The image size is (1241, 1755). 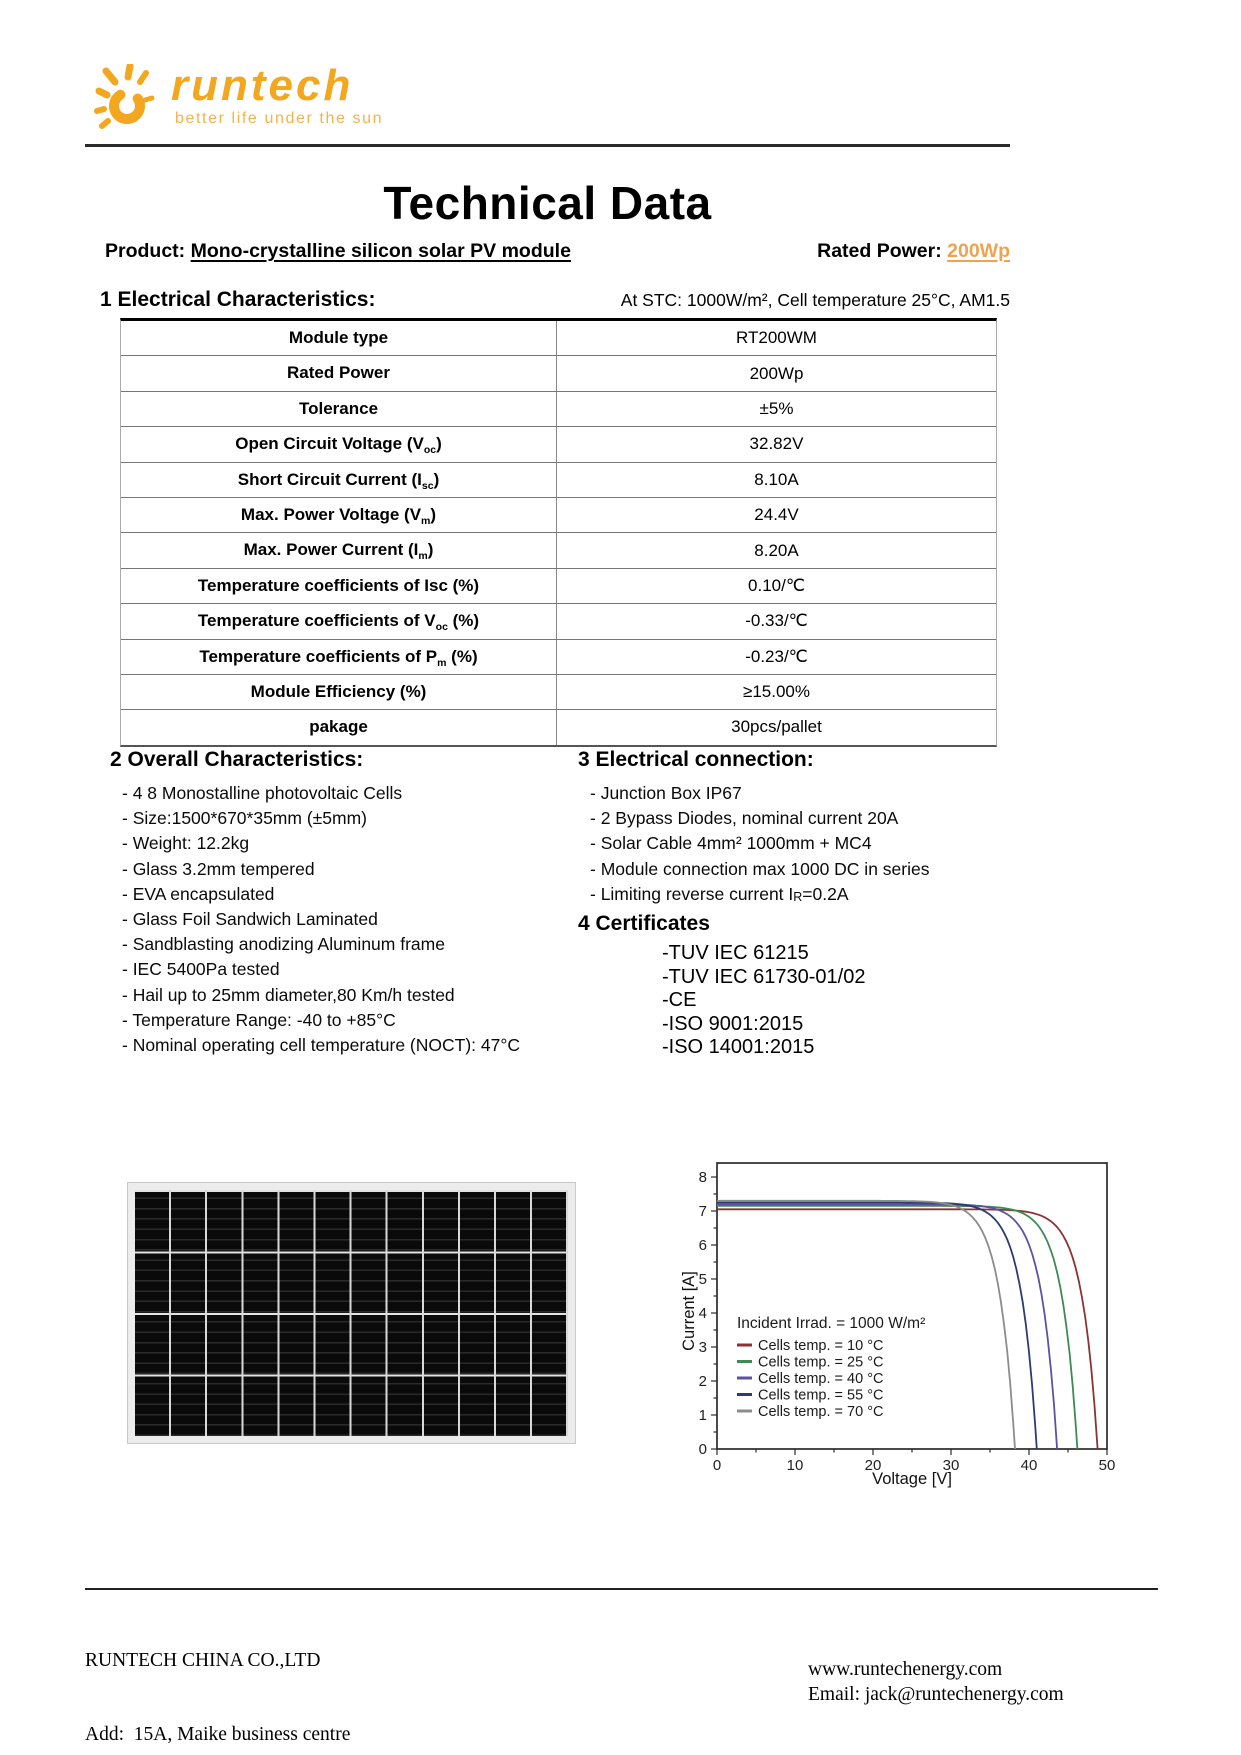 What do you see at coordinates (776, 338) in the screenshot?
I see `table-value: RT200WM` at bounding box center [776, 338].